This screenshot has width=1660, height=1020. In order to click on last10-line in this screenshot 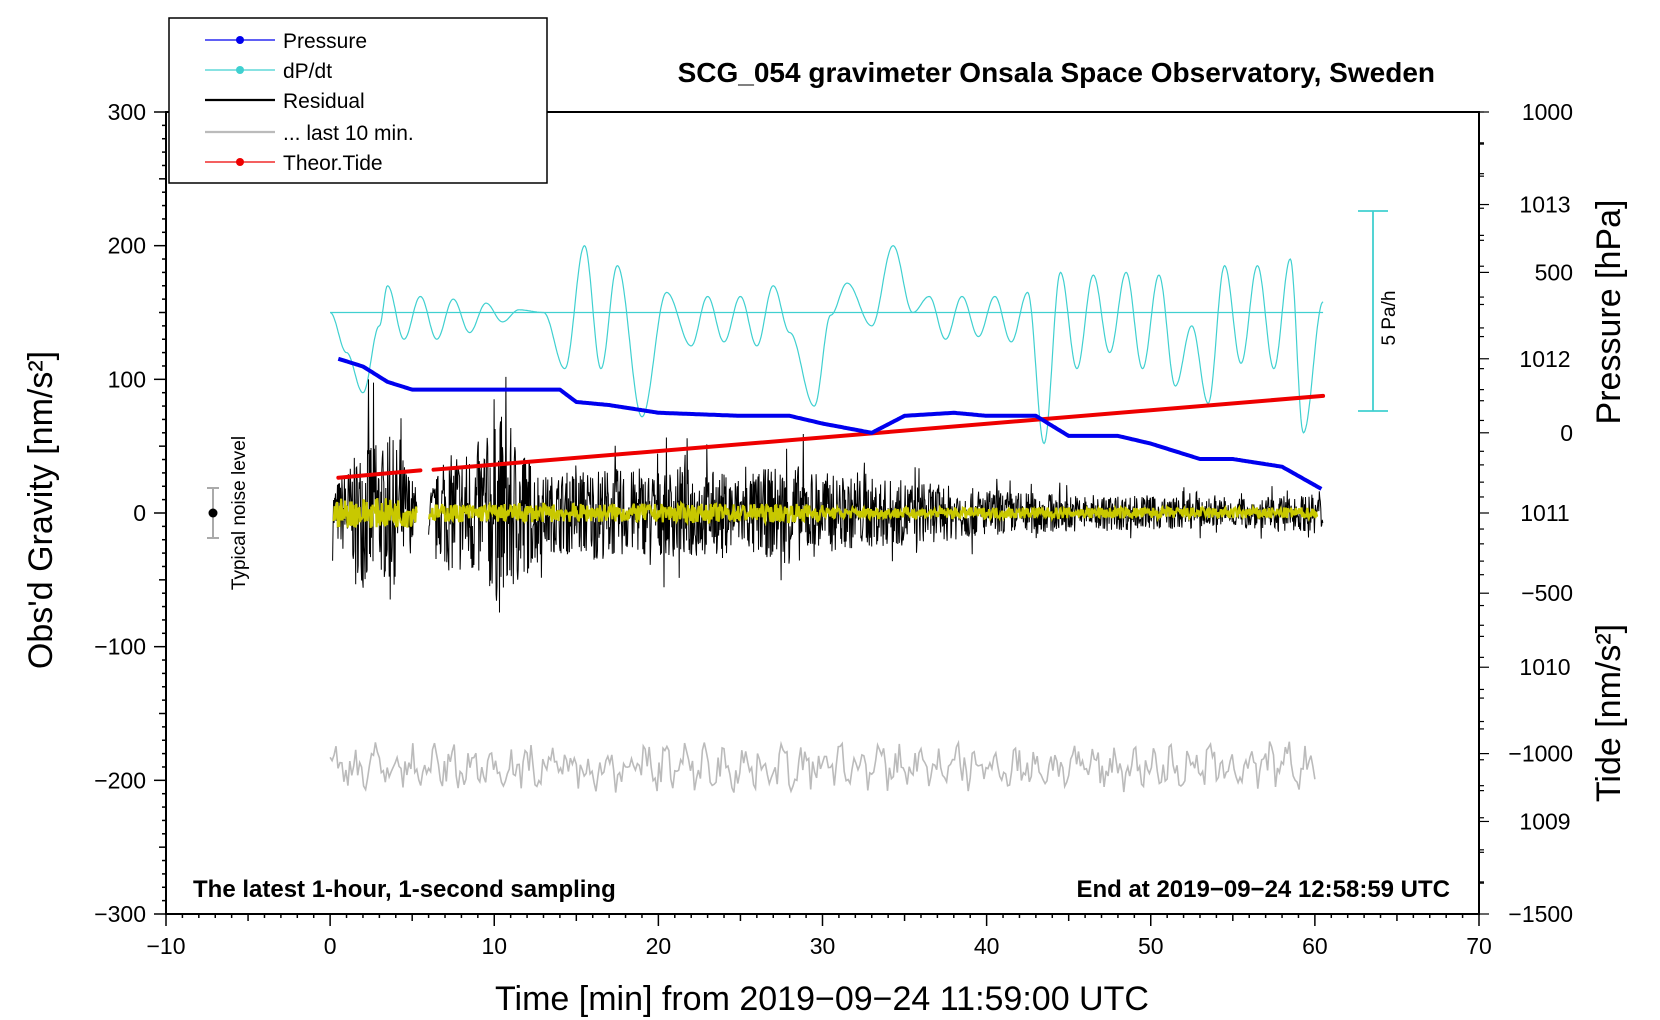, I will do `click(822, 766)`.